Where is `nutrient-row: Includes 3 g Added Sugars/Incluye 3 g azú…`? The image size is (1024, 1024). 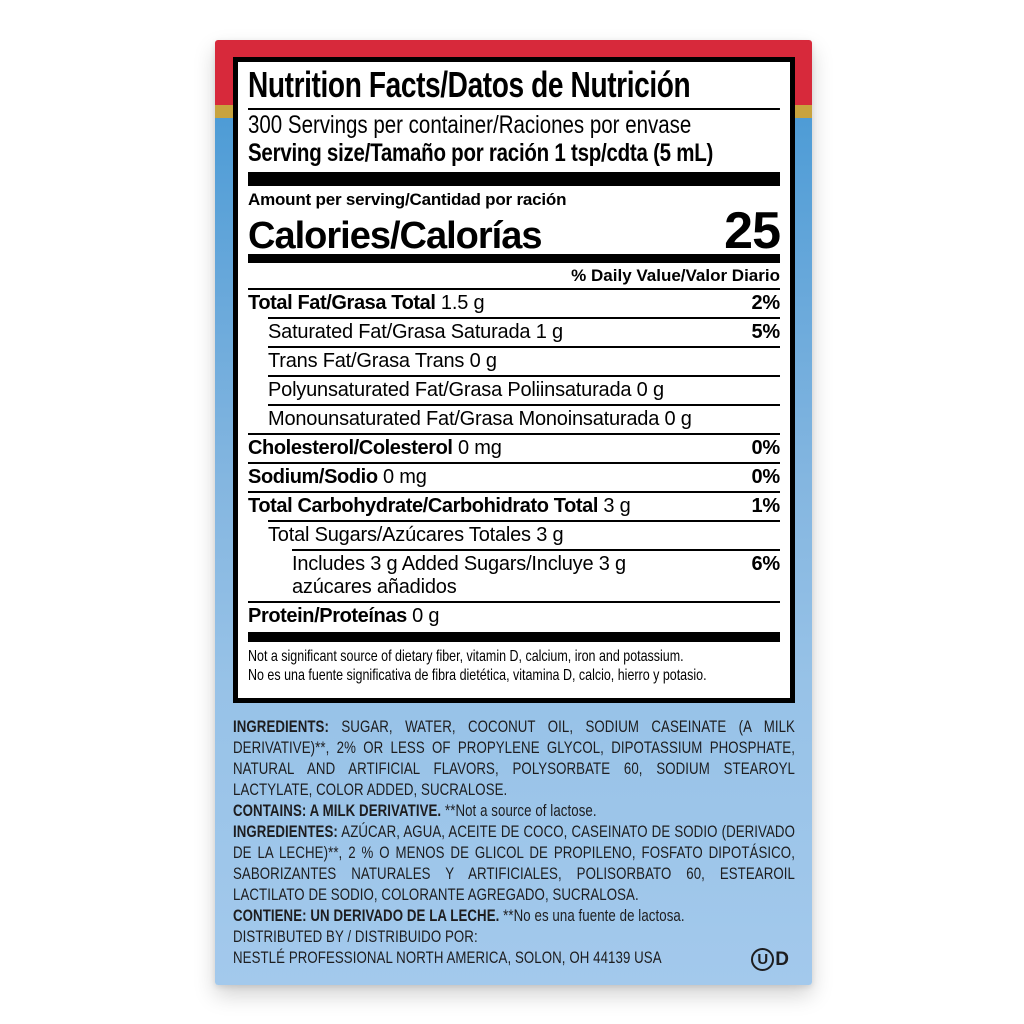
nutrient-row: Includes 3 g Added Sugars/Incluye 3 g azú… is located at coordinates (536, 575).